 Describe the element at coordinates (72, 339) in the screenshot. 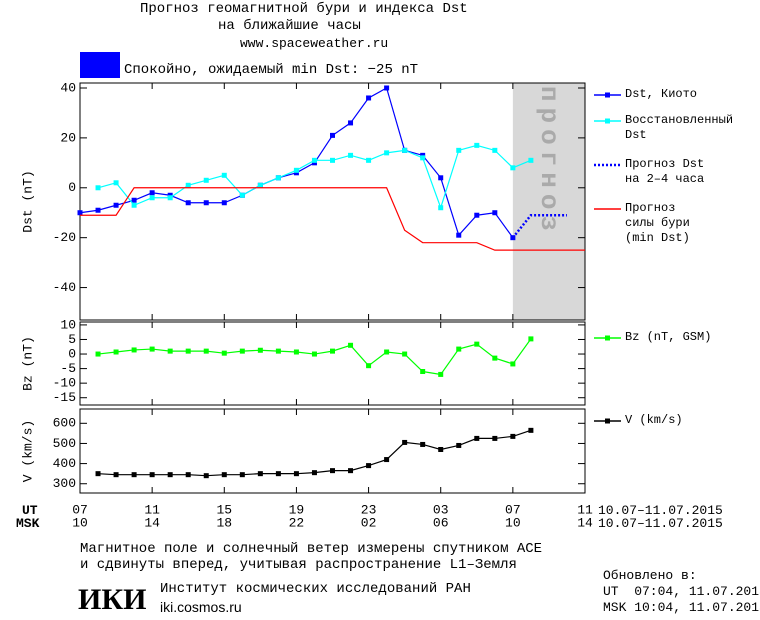

I see `y-tick-label: 5` at that location.